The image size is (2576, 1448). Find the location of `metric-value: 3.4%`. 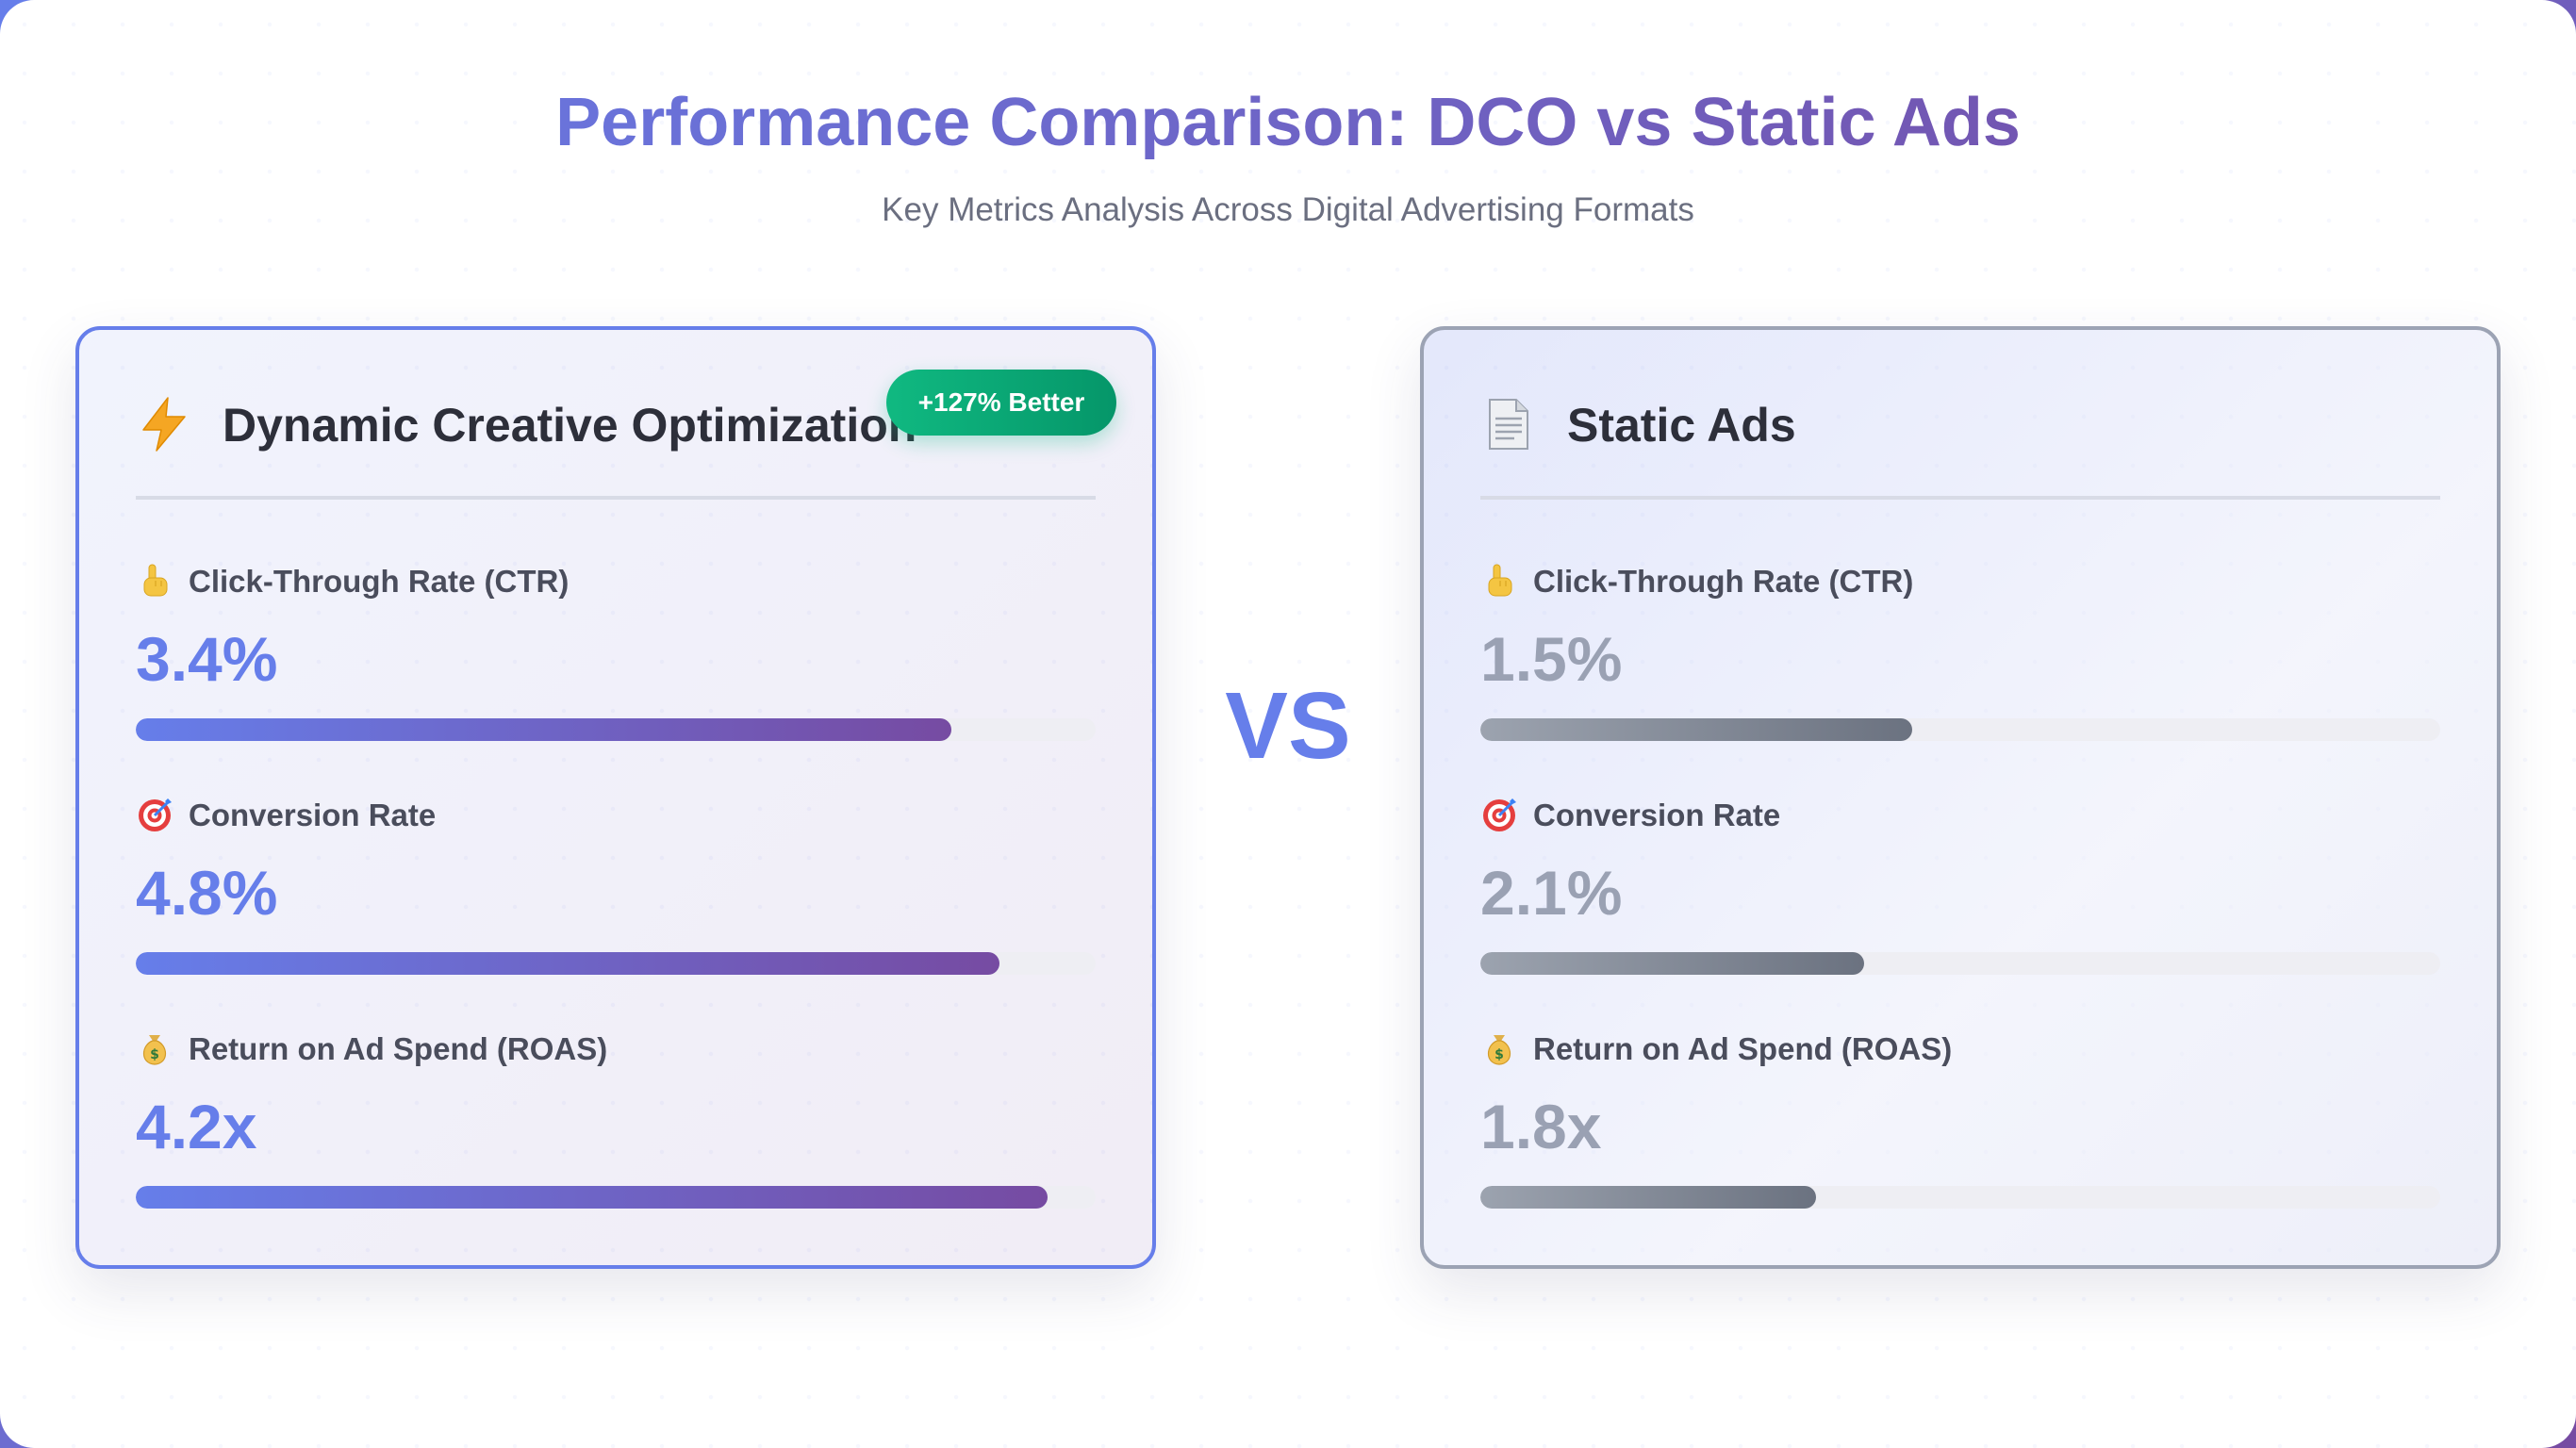

metric-value: 3.4% is located at coordinates (207, 659).